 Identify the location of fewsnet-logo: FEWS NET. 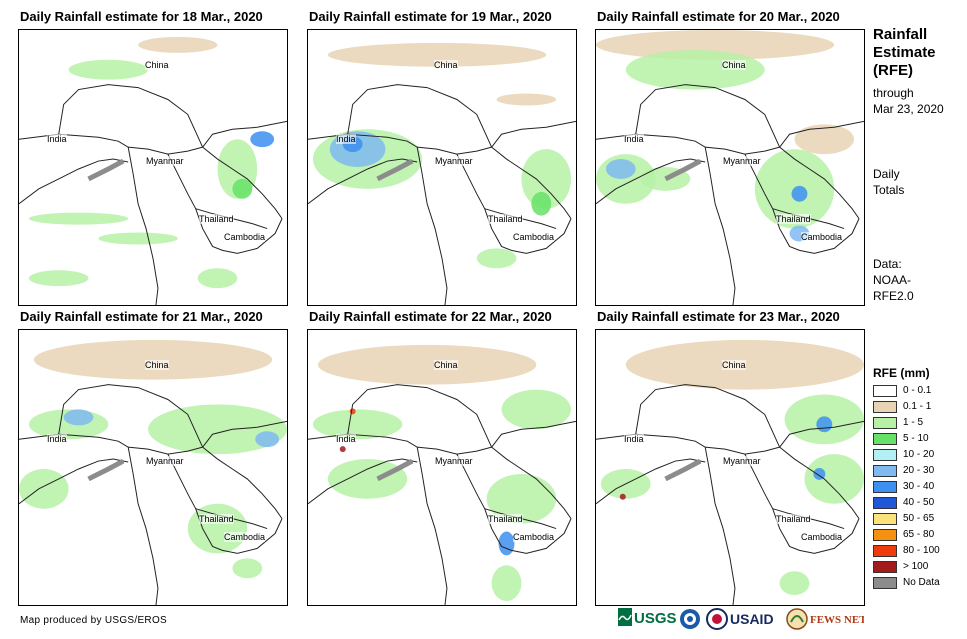
(825, 619).